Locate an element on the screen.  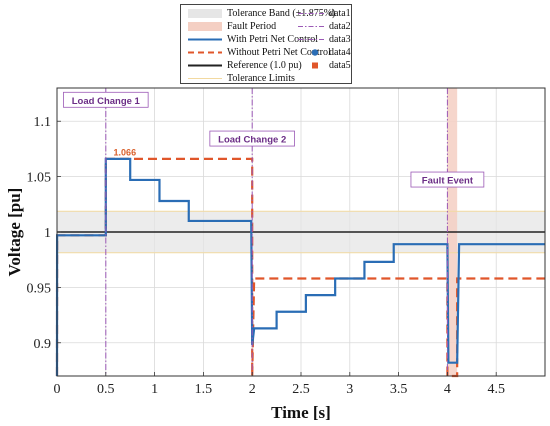
legend-item-label: data3 is located at coordinates (340, 39).